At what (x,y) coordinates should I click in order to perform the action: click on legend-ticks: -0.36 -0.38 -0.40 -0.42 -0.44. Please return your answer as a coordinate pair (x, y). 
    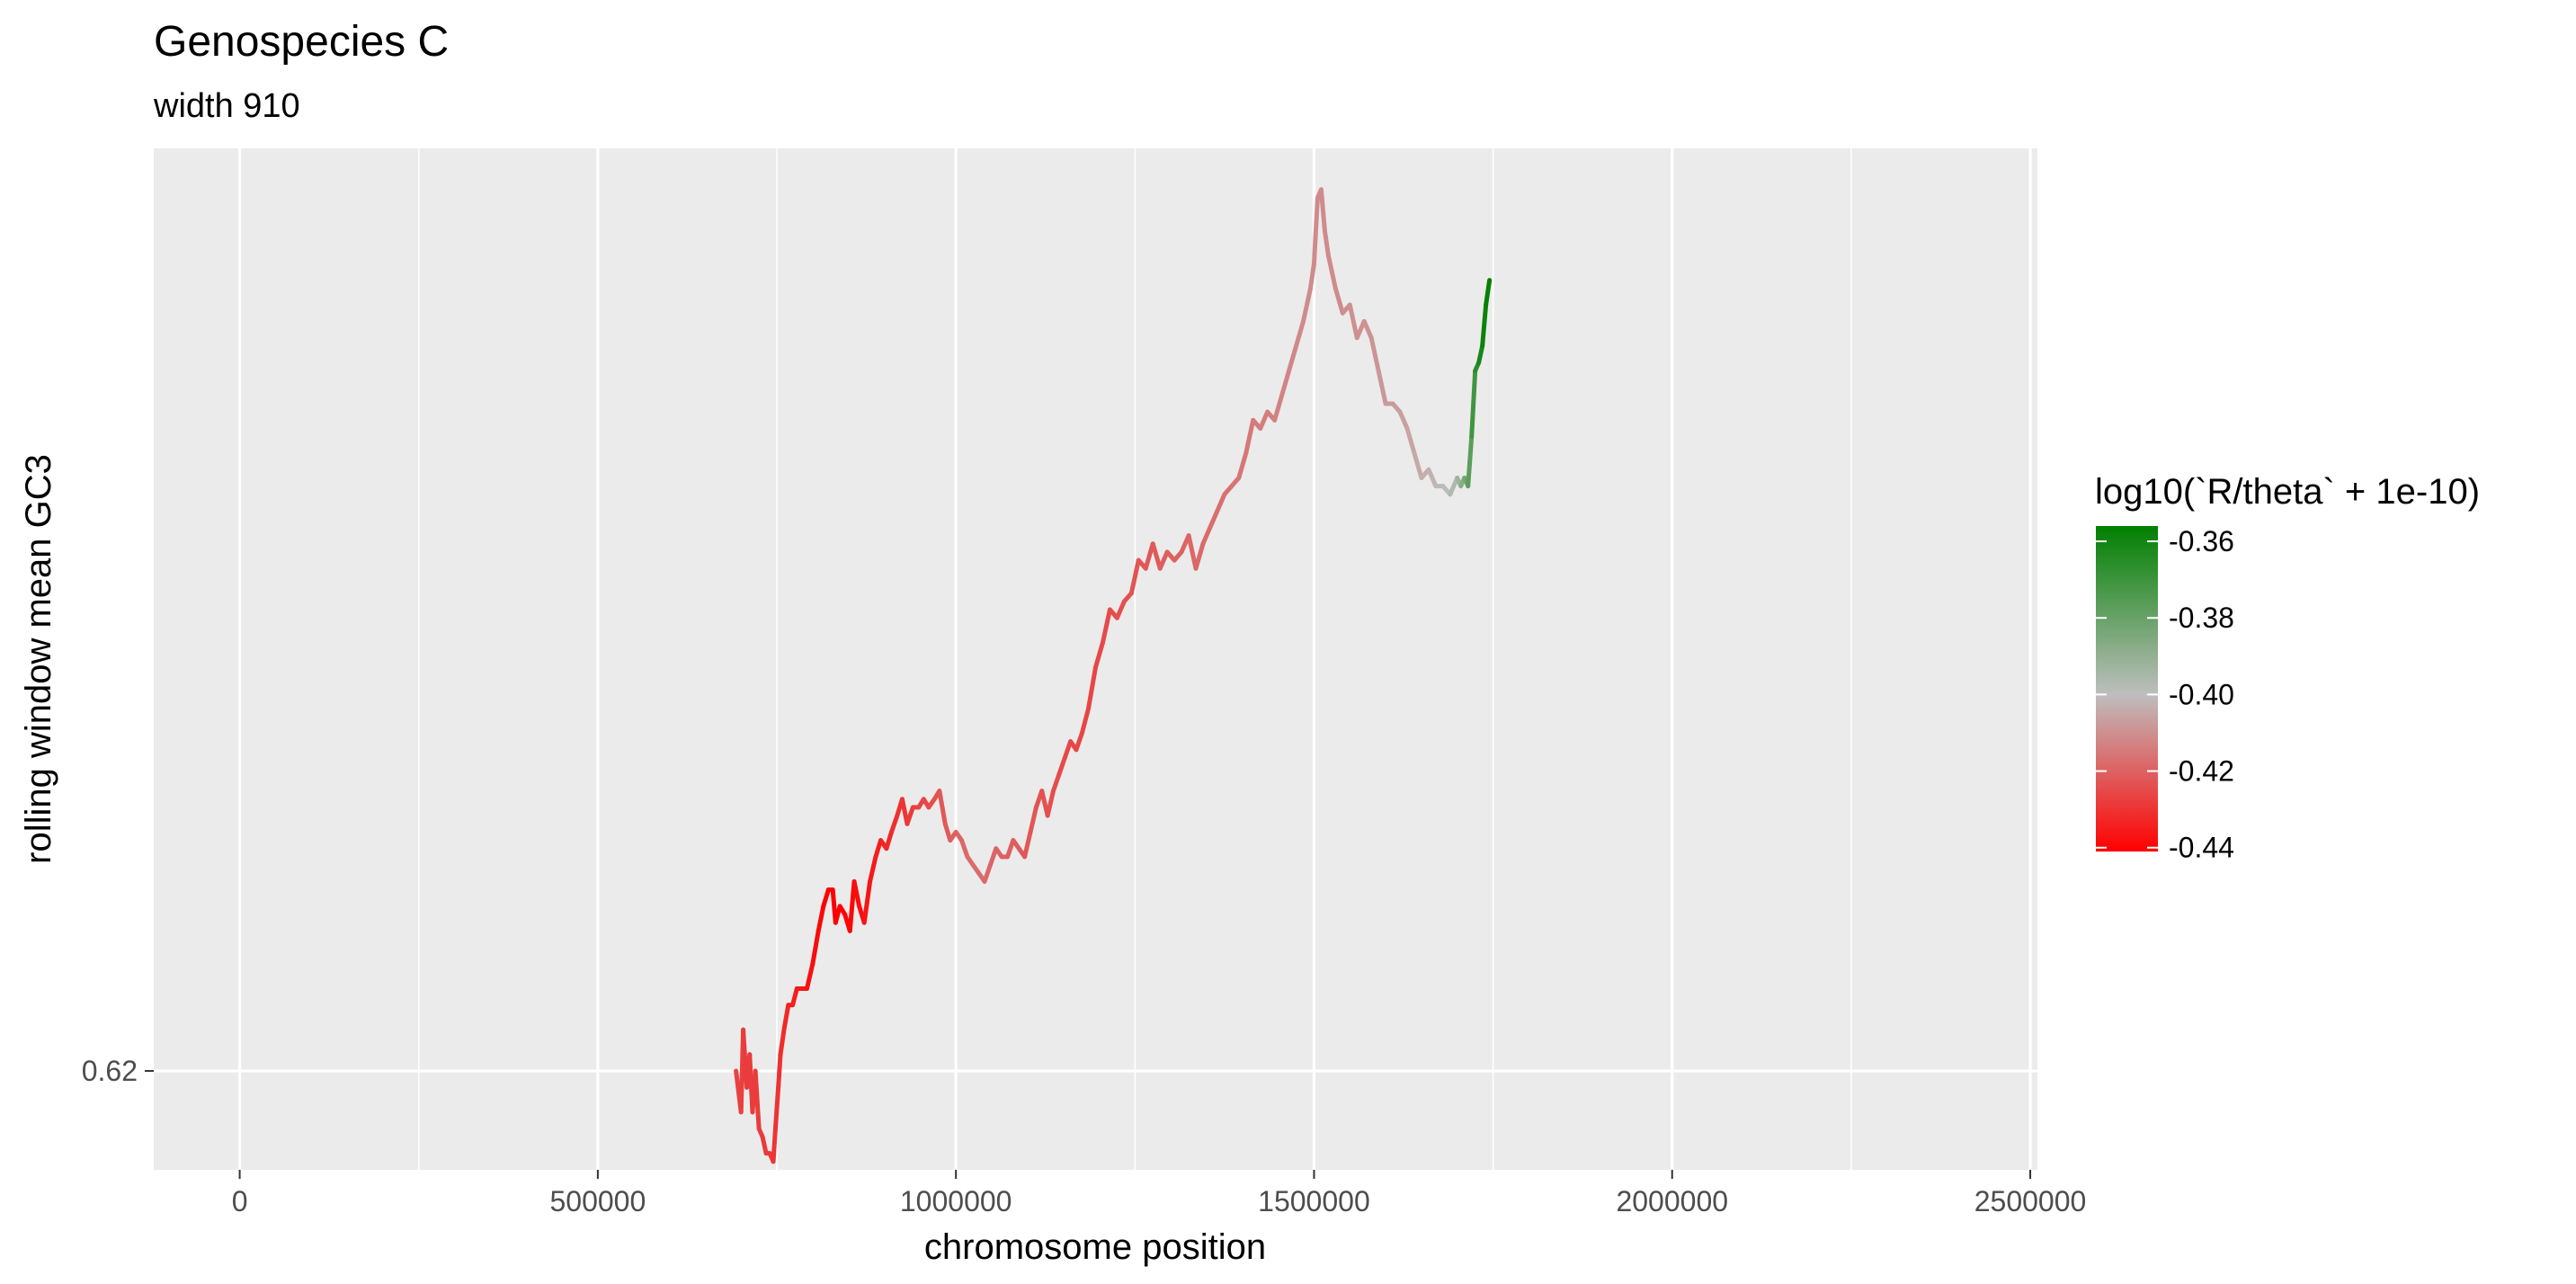
    Looking at the image, I should click on (2165, 694).